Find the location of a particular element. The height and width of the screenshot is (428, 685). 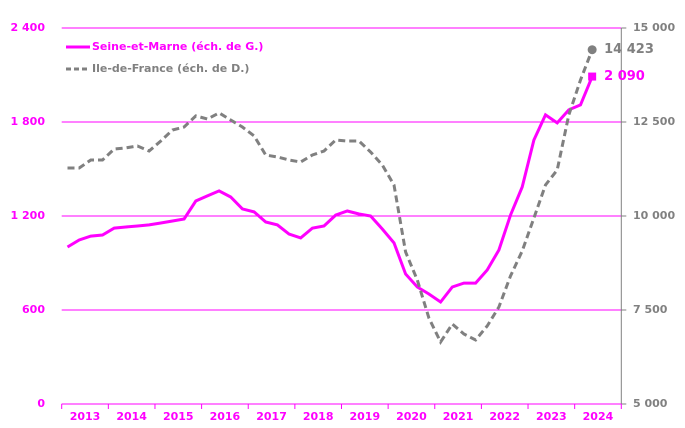

y-tick-label: 600 is located at coordinates (33, 309).